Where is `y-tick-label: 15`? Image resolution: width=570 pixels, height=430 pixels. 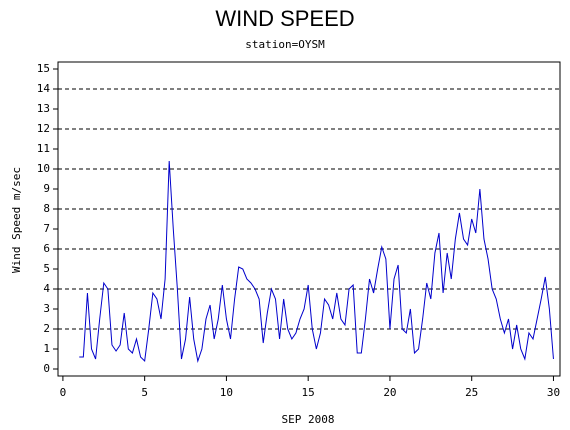 y-tick-label: 15 is located at coordinates (43, 68).